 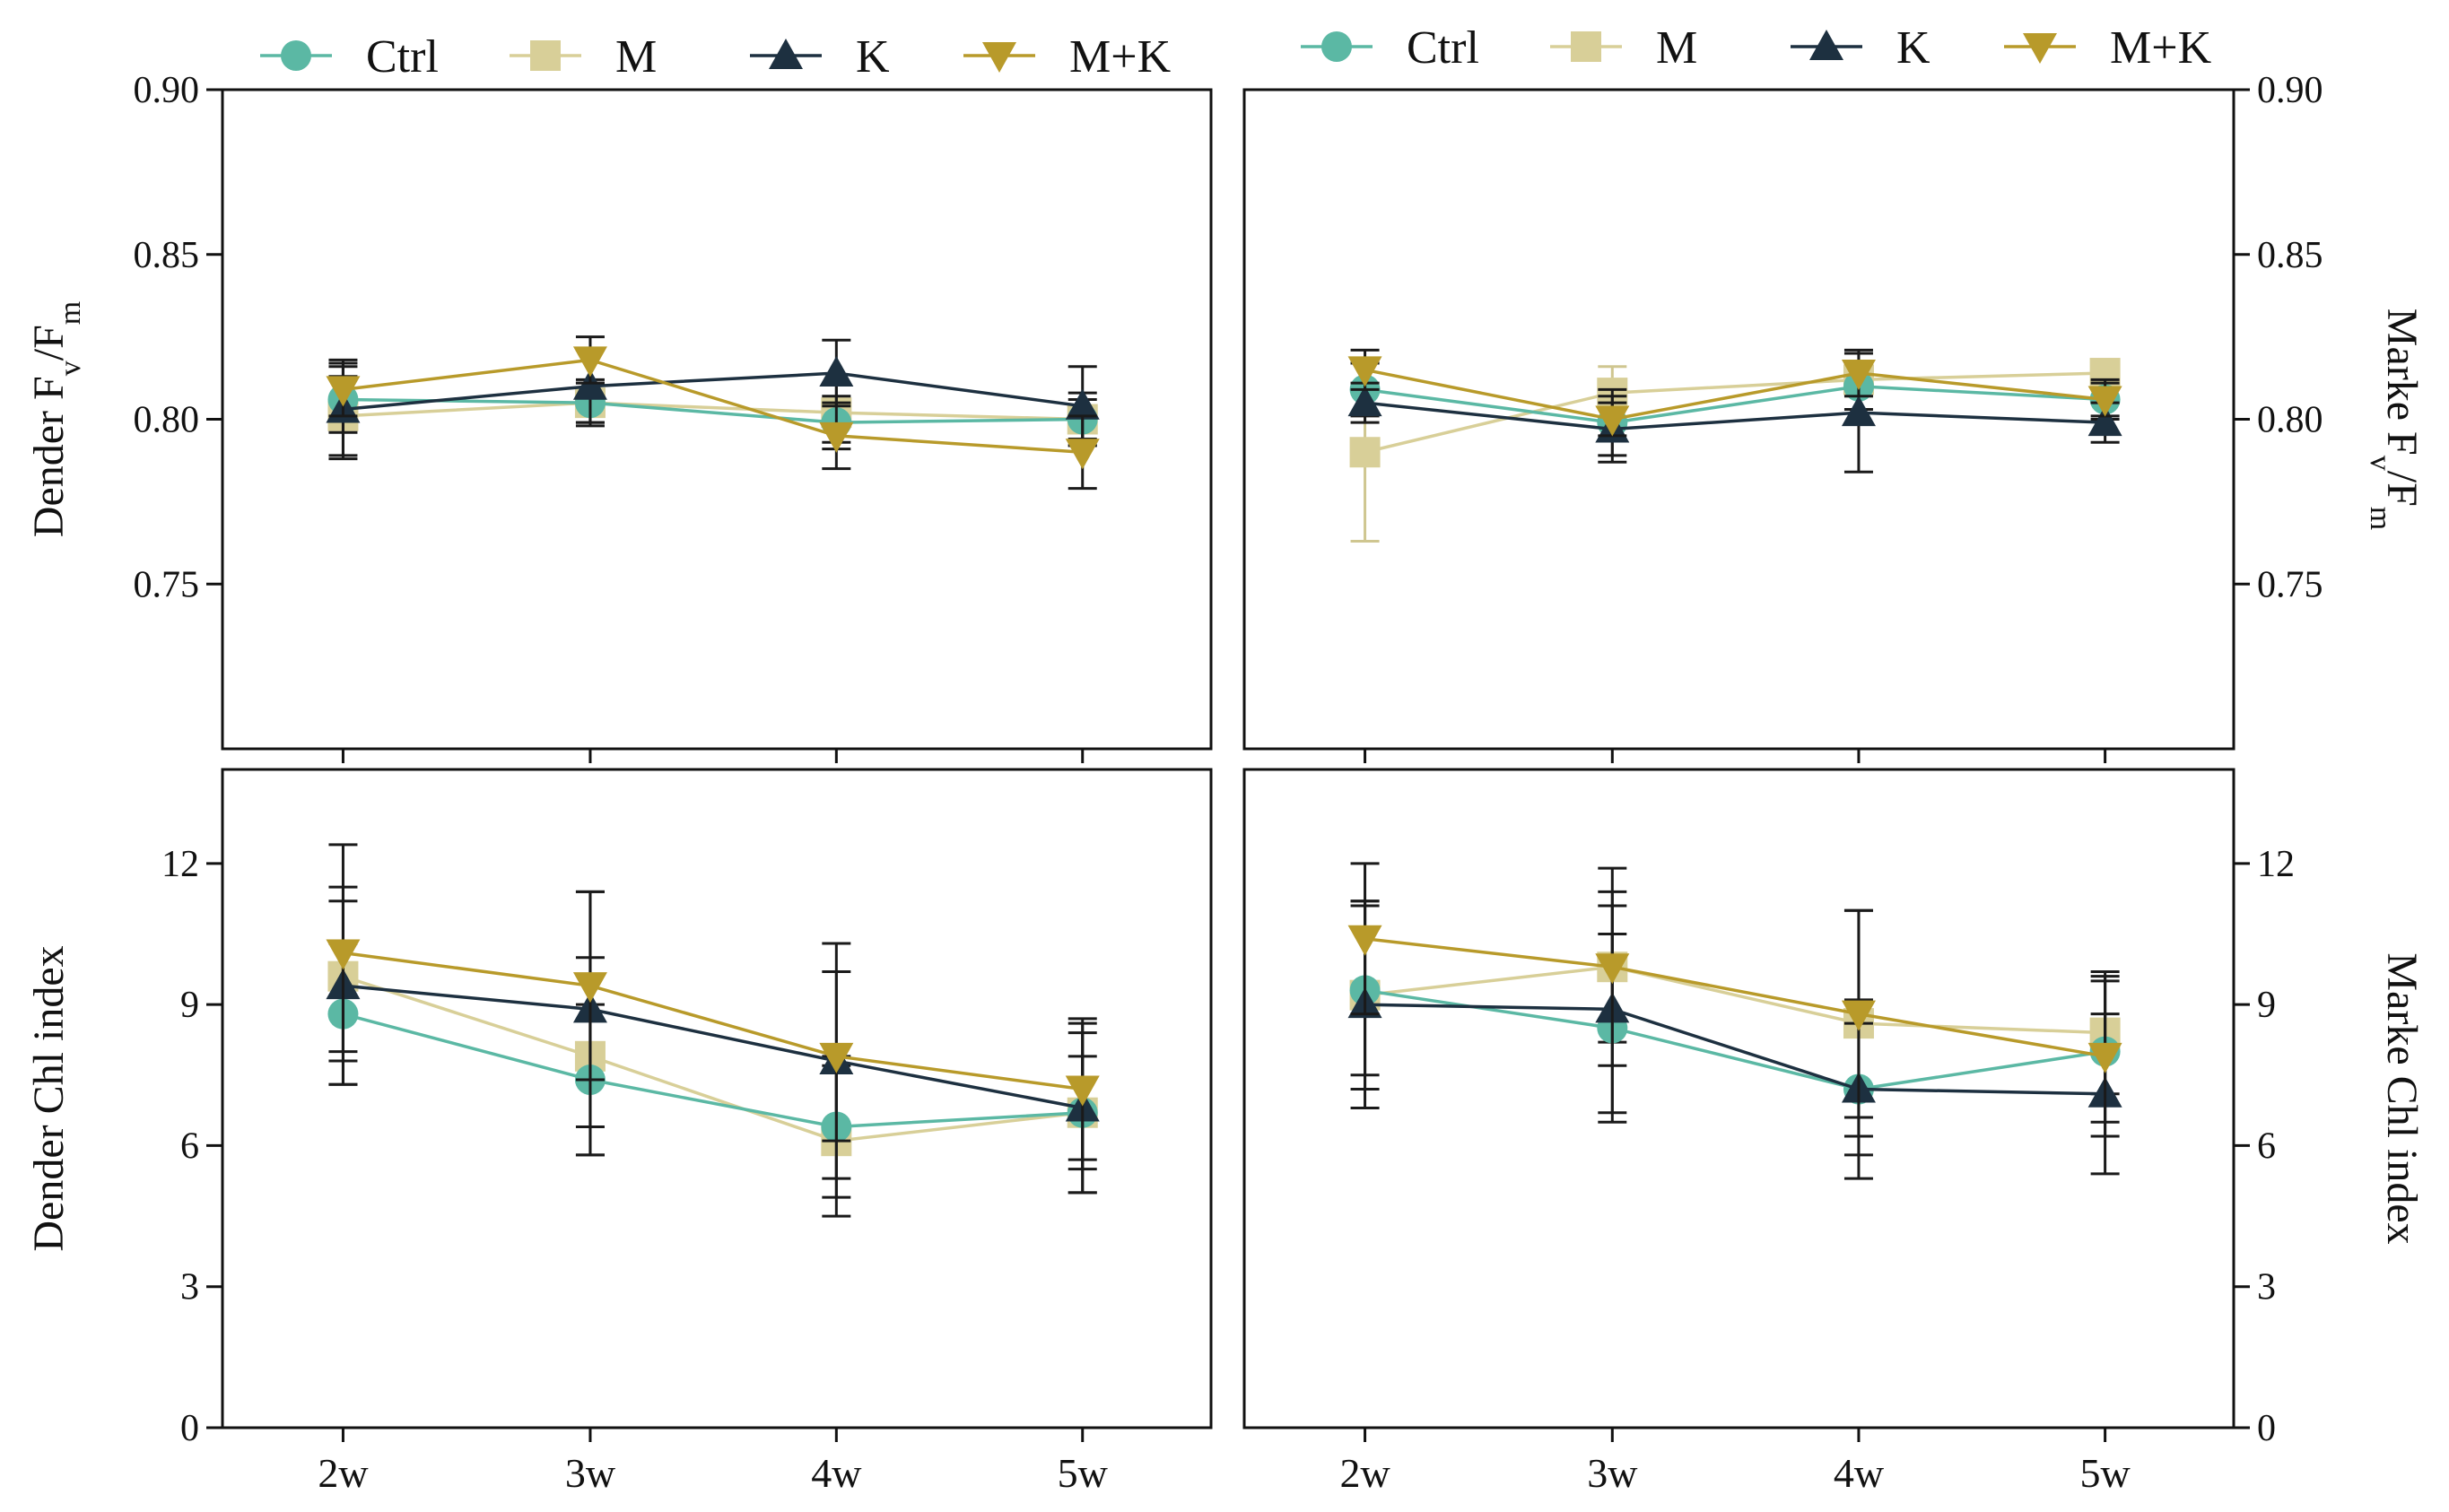 What do you see at coordinates (2396, 419) in the screenshot?
I see `marke-fvfm-ylabel: Marke Fv/Fm` at bounding box center [2396, 419].